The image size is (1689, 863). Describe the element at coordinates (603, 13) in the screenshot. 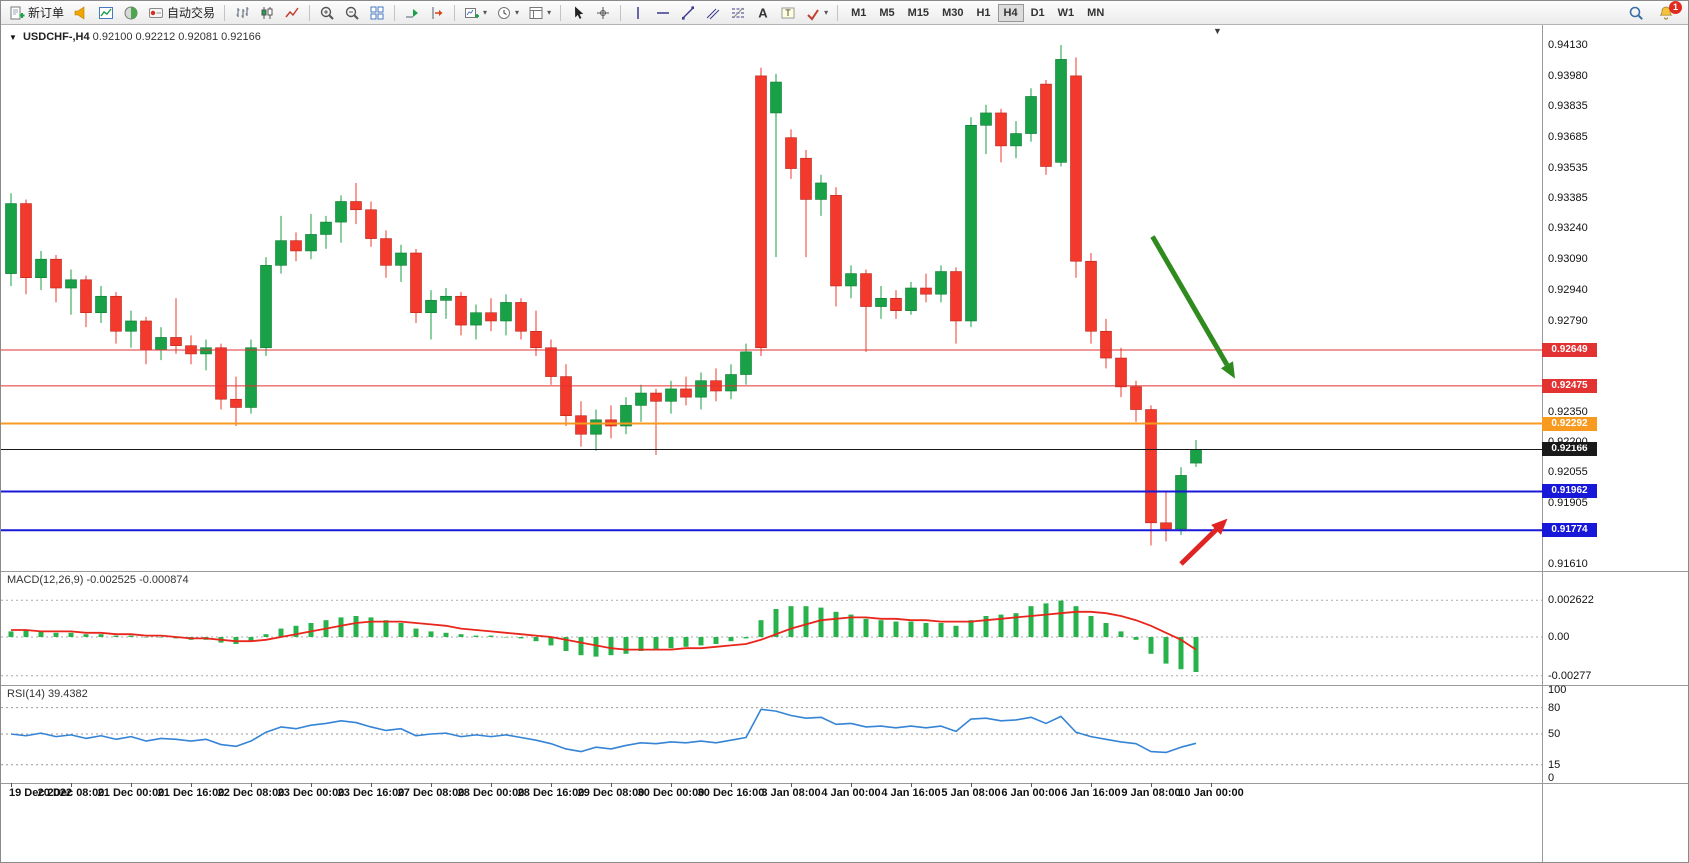

I see `crosshair-button` at that location.